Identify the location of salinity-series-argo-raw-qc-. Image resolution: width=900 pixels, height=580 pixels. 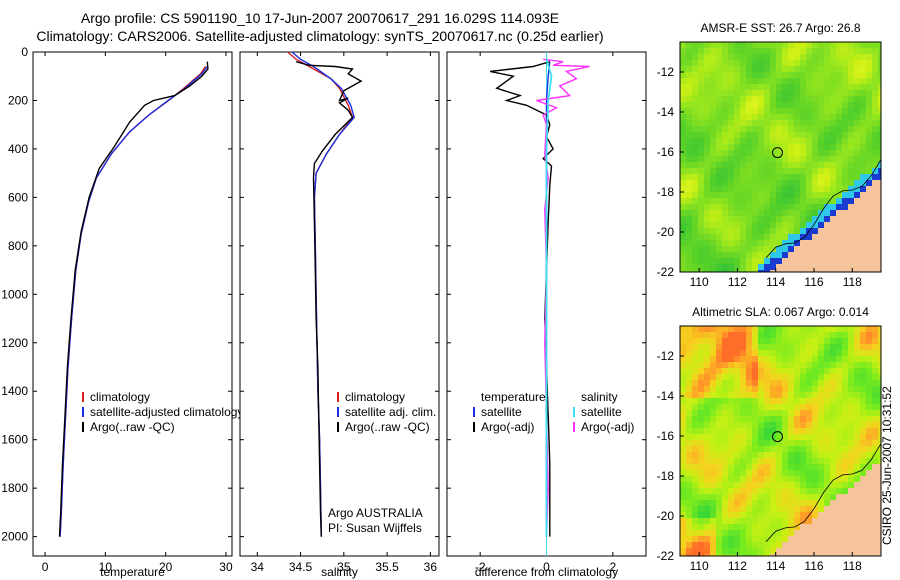
(329, 299).